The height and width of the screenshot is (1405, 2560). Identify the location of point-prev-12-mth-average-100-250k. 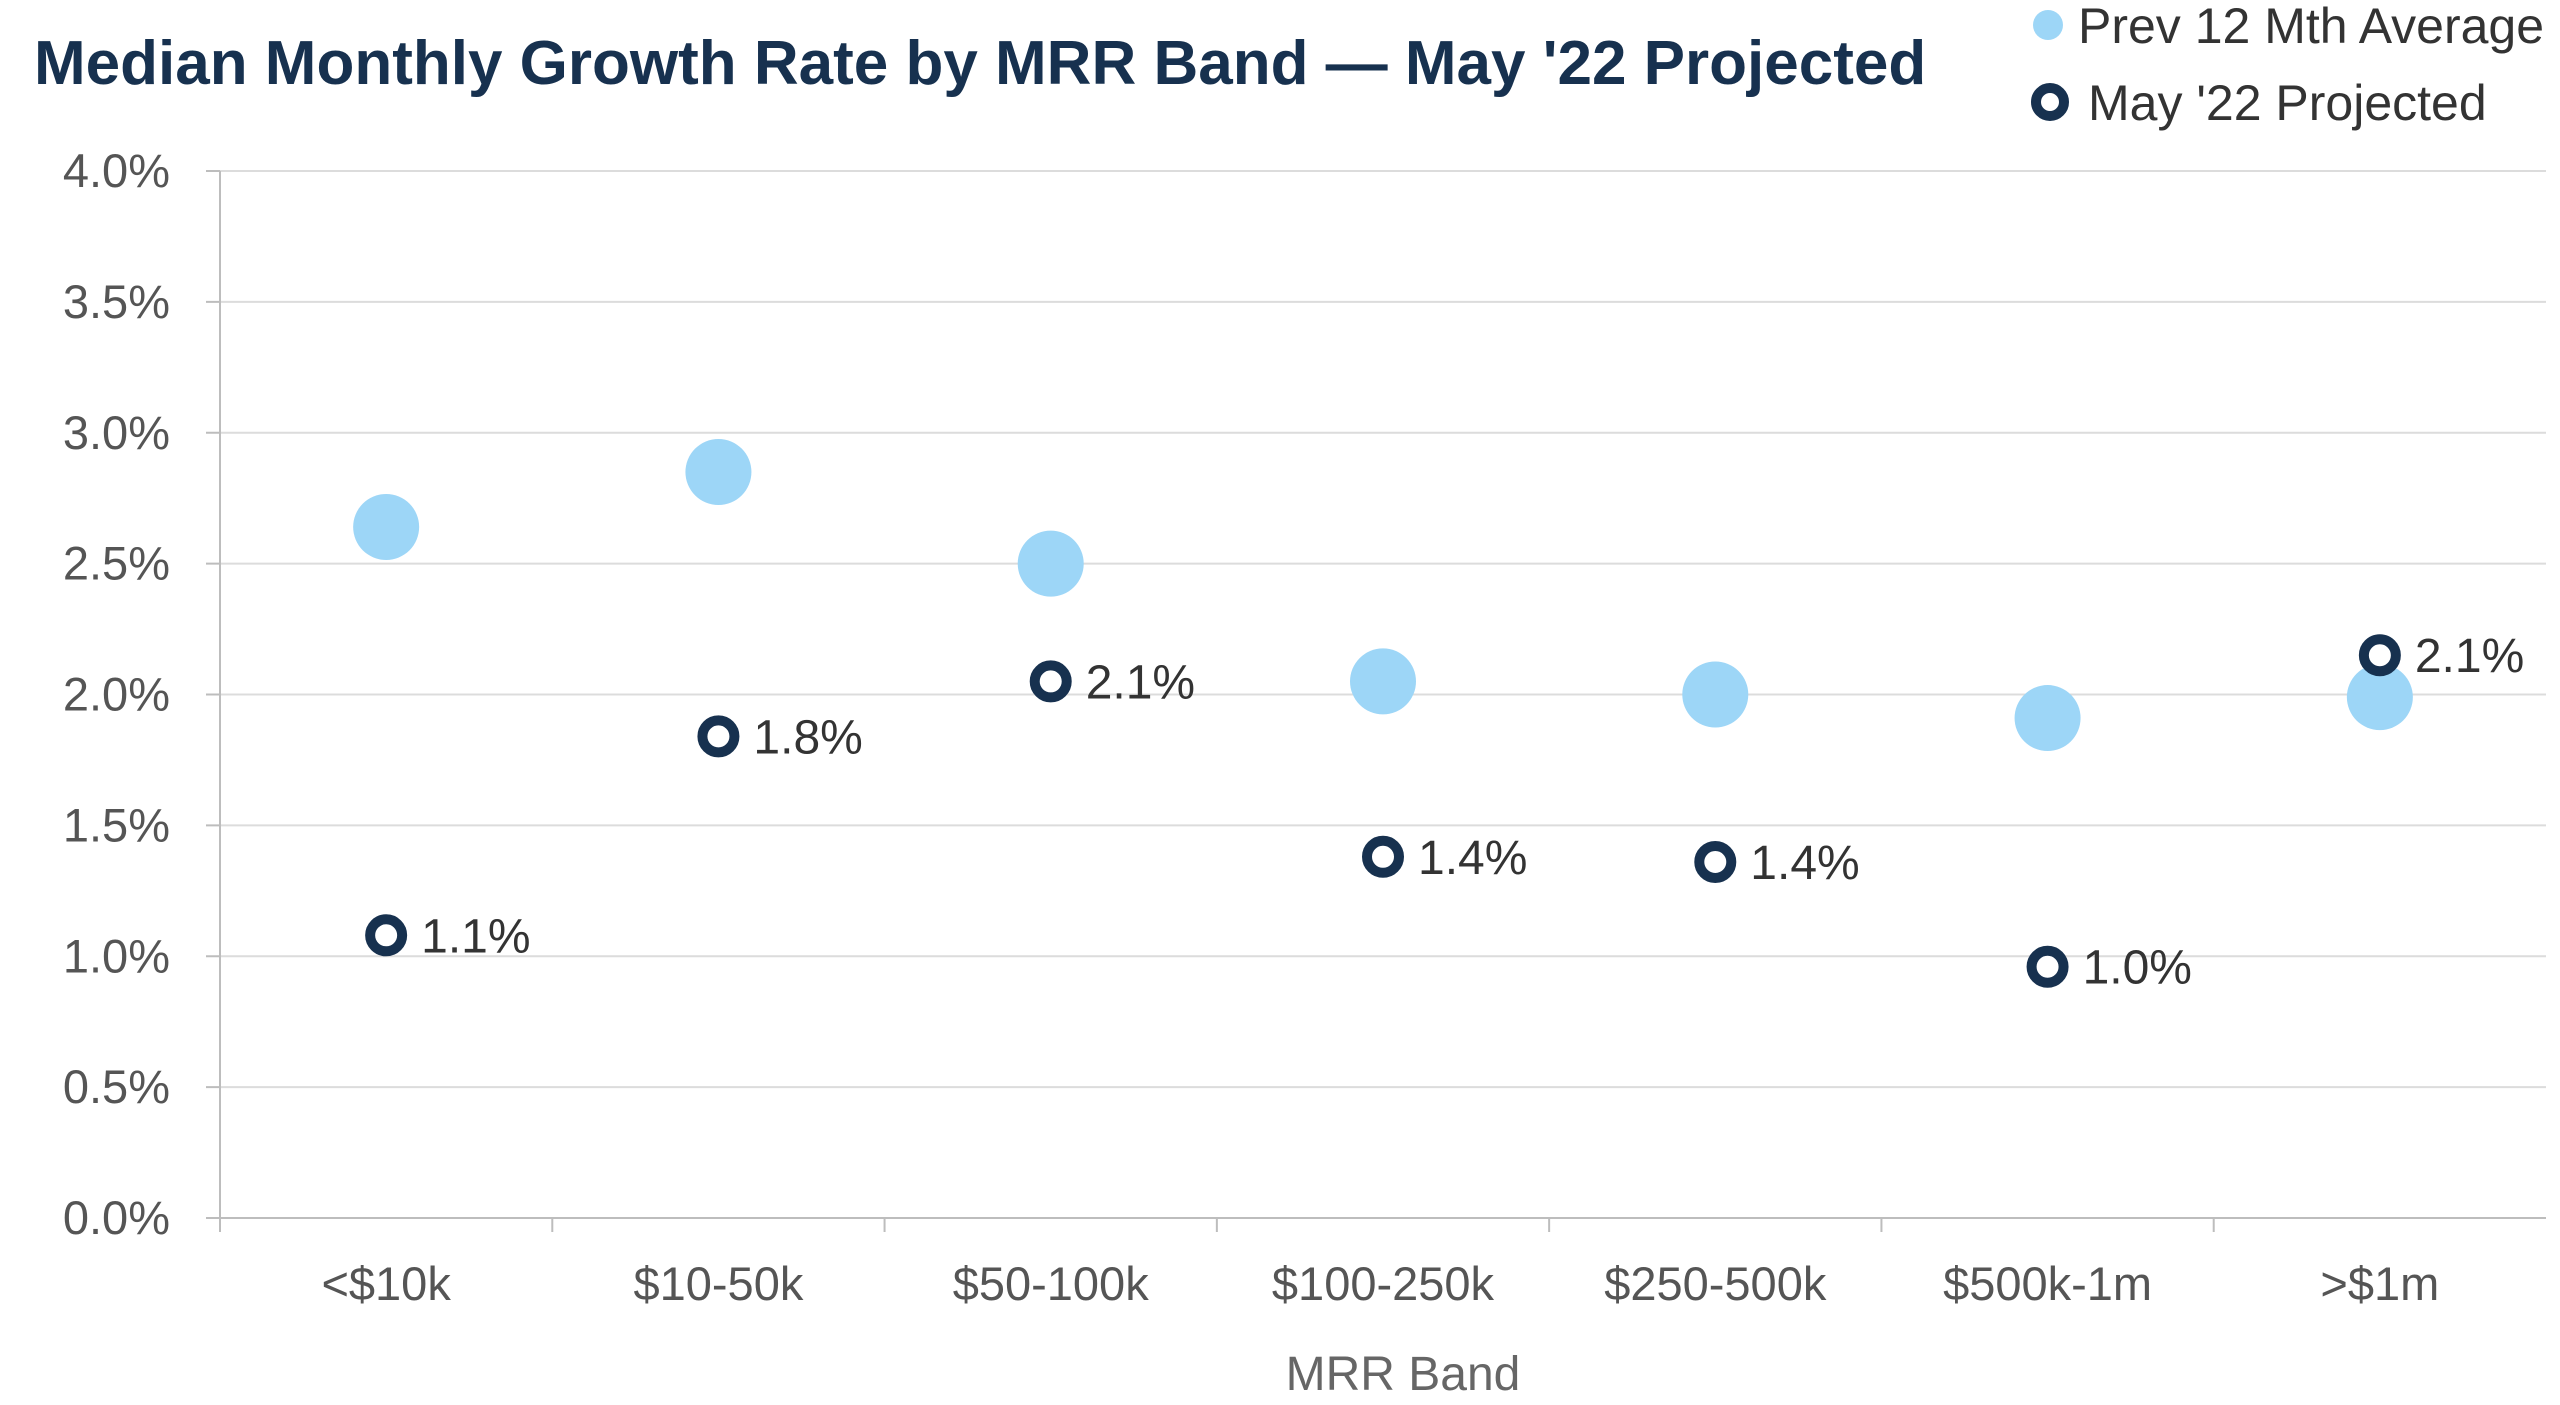
(1383, 681).